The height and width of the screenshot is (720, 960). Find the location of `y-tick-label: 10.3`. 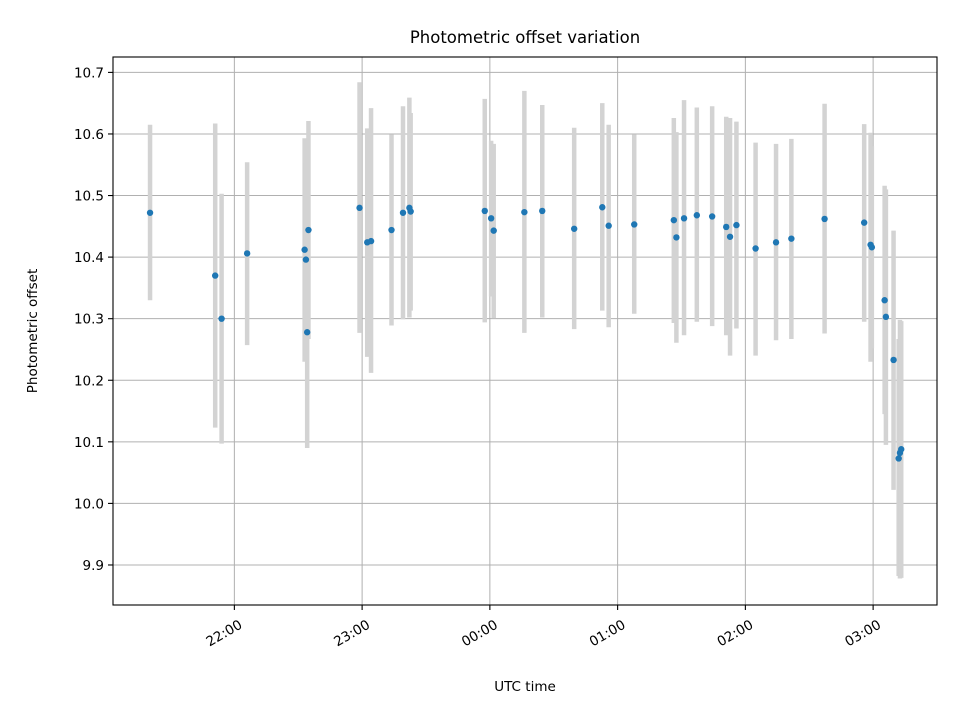

y-tick-label: 10.3 is located at coordinates (89, 320).